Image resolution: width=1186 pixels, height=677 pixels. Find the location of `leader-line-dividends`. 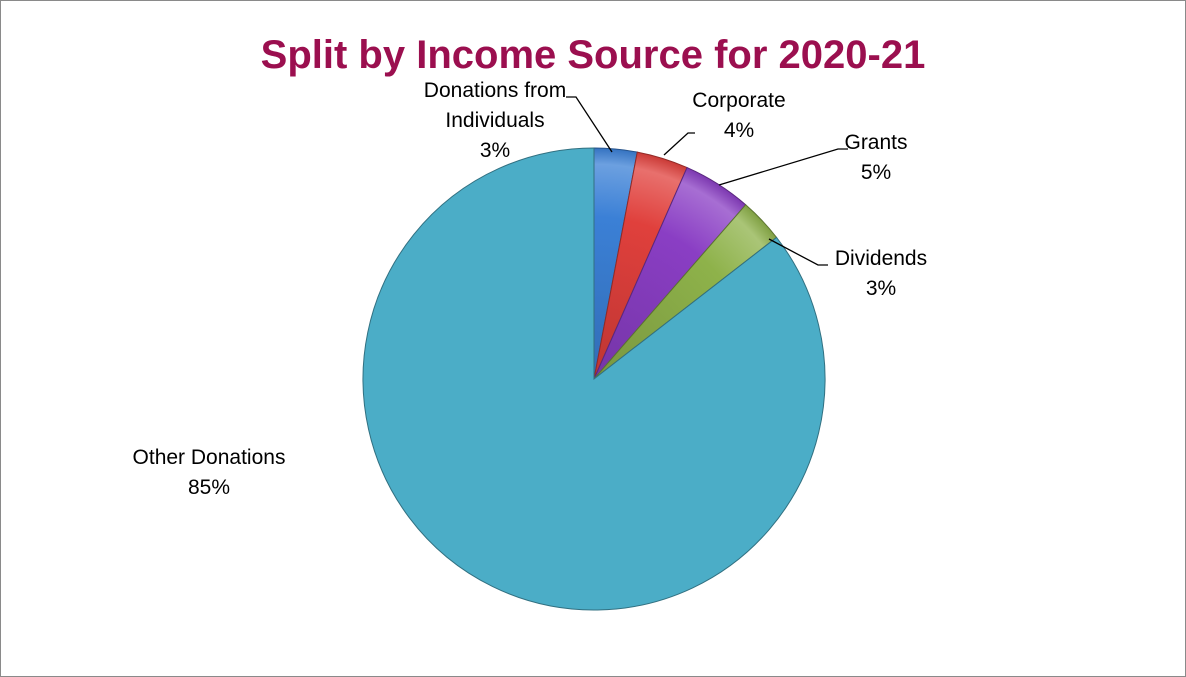

leader-line-dividends is located at coordinates (798, 252).